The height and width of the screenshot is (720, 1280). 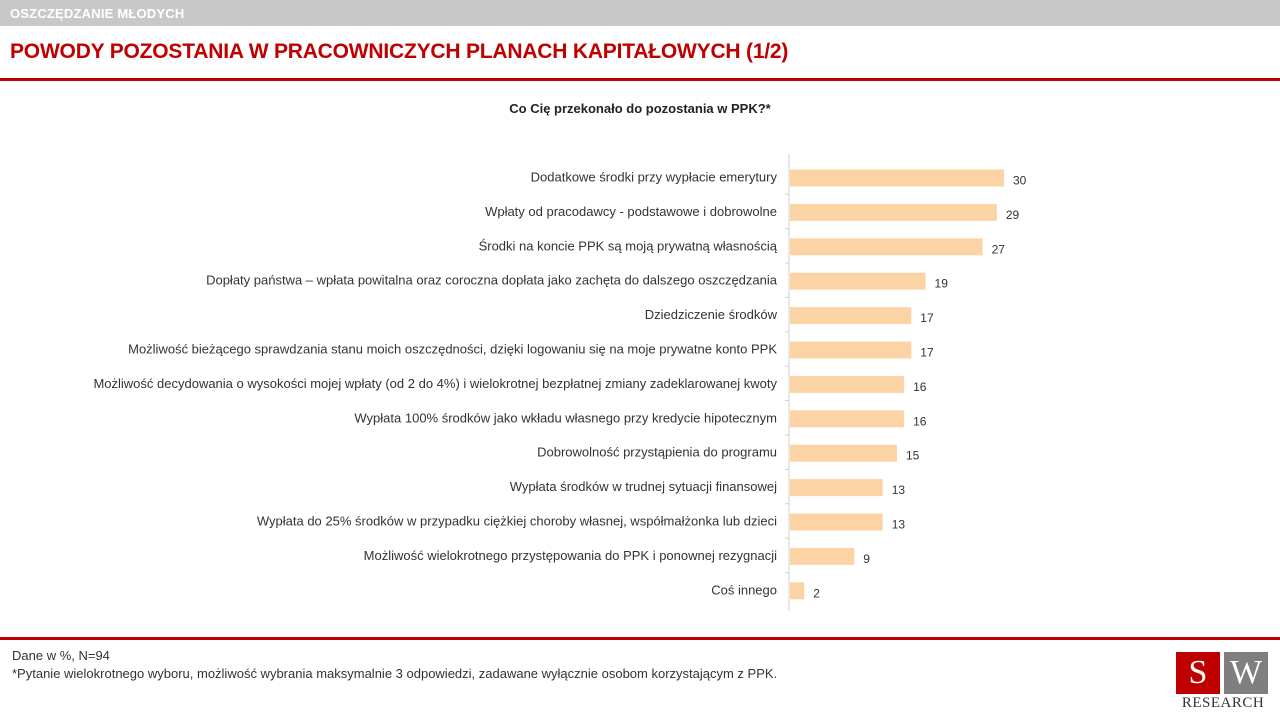 I want to click on value-label: 27, so click(x=999, y=249).